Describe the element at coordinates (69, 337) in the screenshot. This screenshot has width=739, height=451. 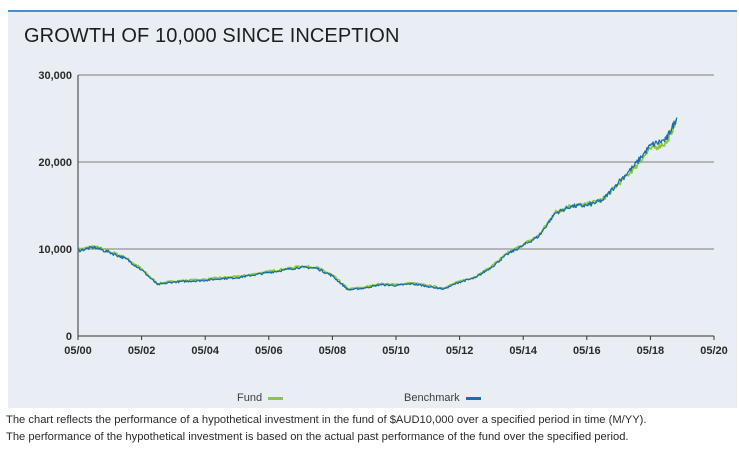
I see `y-tick-label-0: 0` at that location.